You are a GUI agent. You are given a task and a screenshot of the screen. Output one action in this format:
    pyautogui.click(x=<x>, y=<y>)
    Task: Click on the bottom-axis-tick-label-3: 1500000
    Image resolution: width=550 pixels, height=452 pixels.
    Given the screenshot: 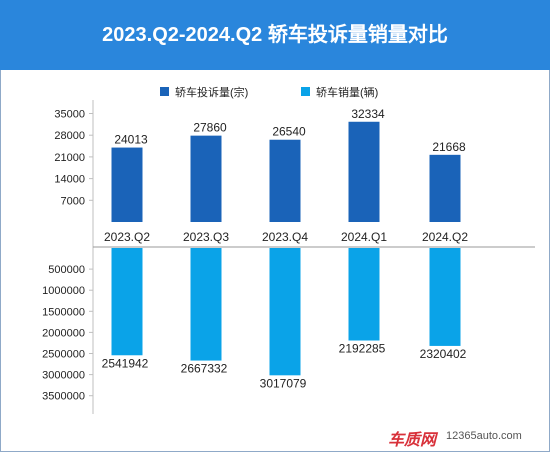 What is the action you would take?
    pyautogui.click(x=63, y=312)
    